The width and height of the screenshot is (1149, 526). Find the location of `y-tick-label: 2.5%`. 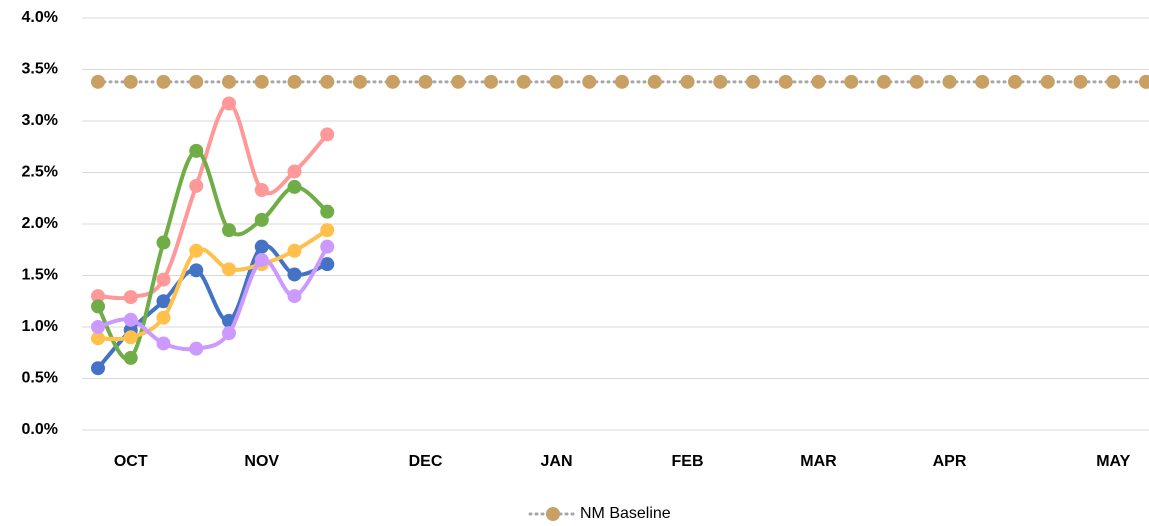

y-tick-label: 2.5% is located at coordinates (40, 172).